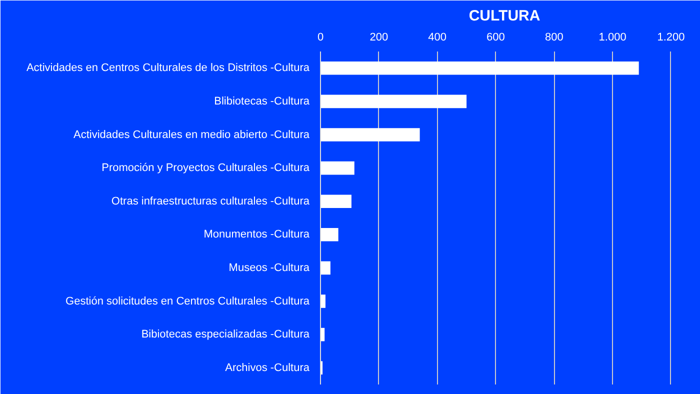  What do you see at coordinates (191, 134) in the screenshot?
I see `y-tick-label: Actividades Culturales en medio abierto -Cultura` at bounding box center [191, 134].